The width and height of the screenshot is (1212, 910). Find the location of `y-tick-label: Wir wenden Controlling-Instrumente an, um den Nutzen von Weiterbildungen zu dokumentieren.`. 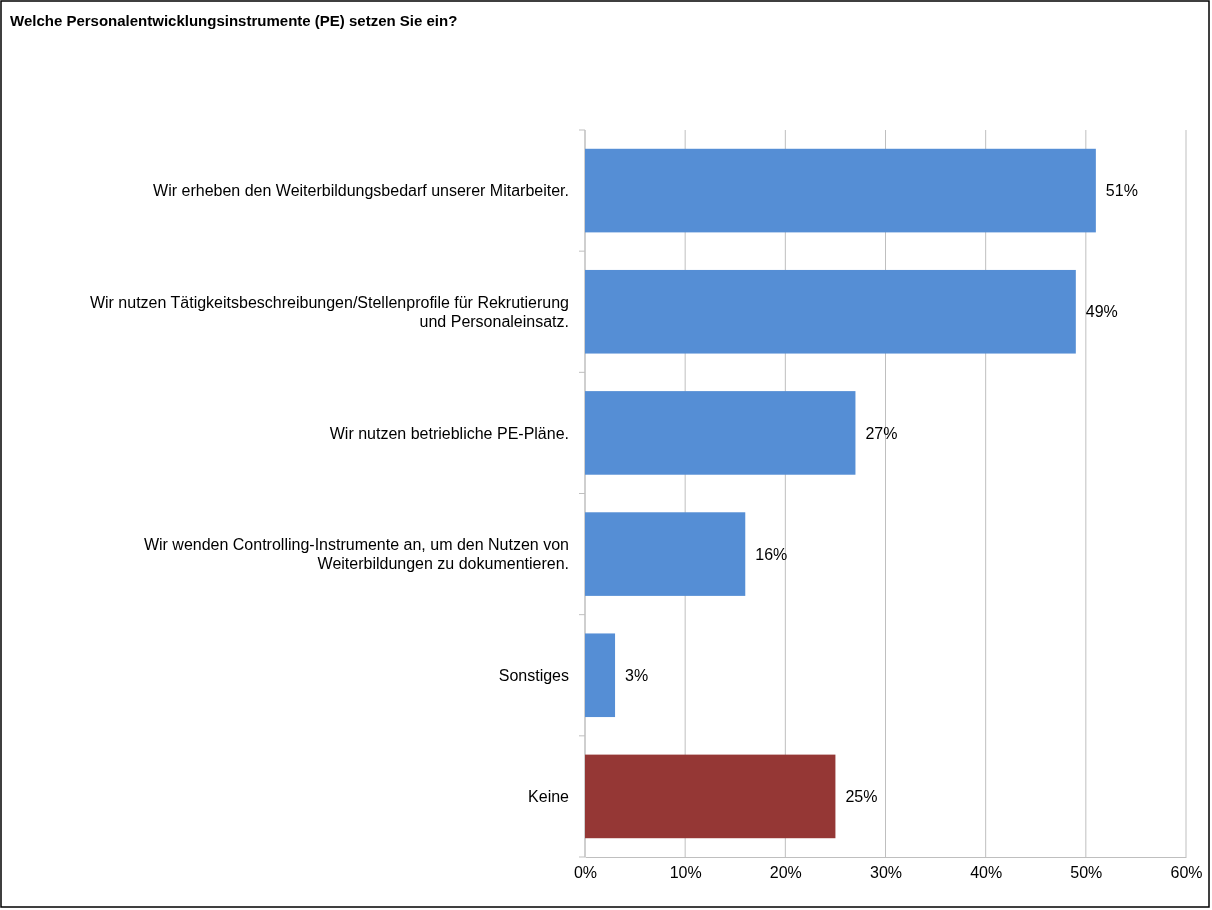

y-tick-label: Wir wenden Controlling-Instrumente an, um den Nutzen von Weiterbildungen zu dokumentieren. is located at coordinates (356, 554).